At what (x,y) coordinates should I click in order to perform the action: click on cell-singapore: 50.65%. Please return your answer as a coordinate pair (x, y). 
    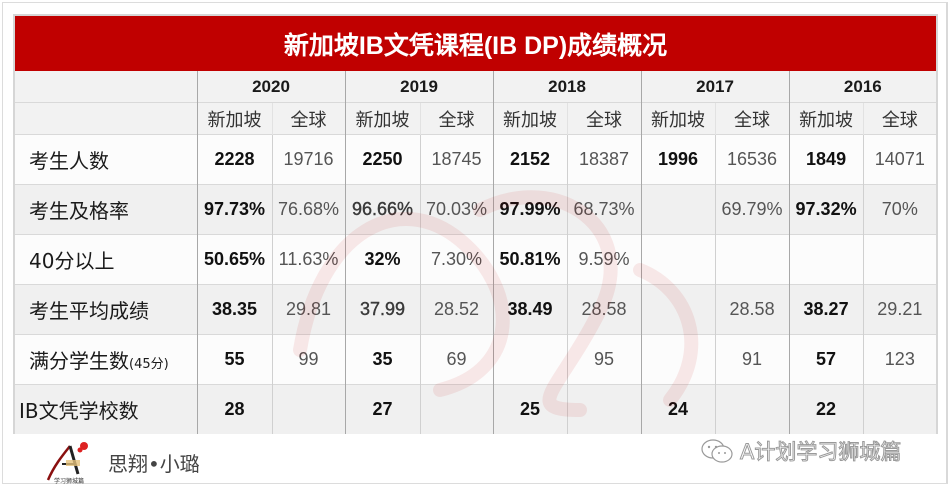
    Looking at the image, I should click on (234, 259).